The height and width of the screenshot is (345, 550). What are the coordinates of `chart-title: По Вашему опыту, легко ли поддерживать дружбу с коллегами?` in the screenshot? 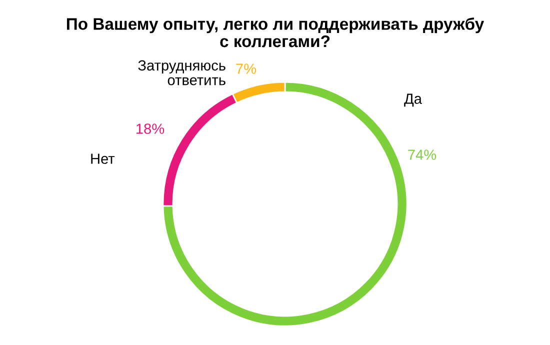 It's located at (275, 32).